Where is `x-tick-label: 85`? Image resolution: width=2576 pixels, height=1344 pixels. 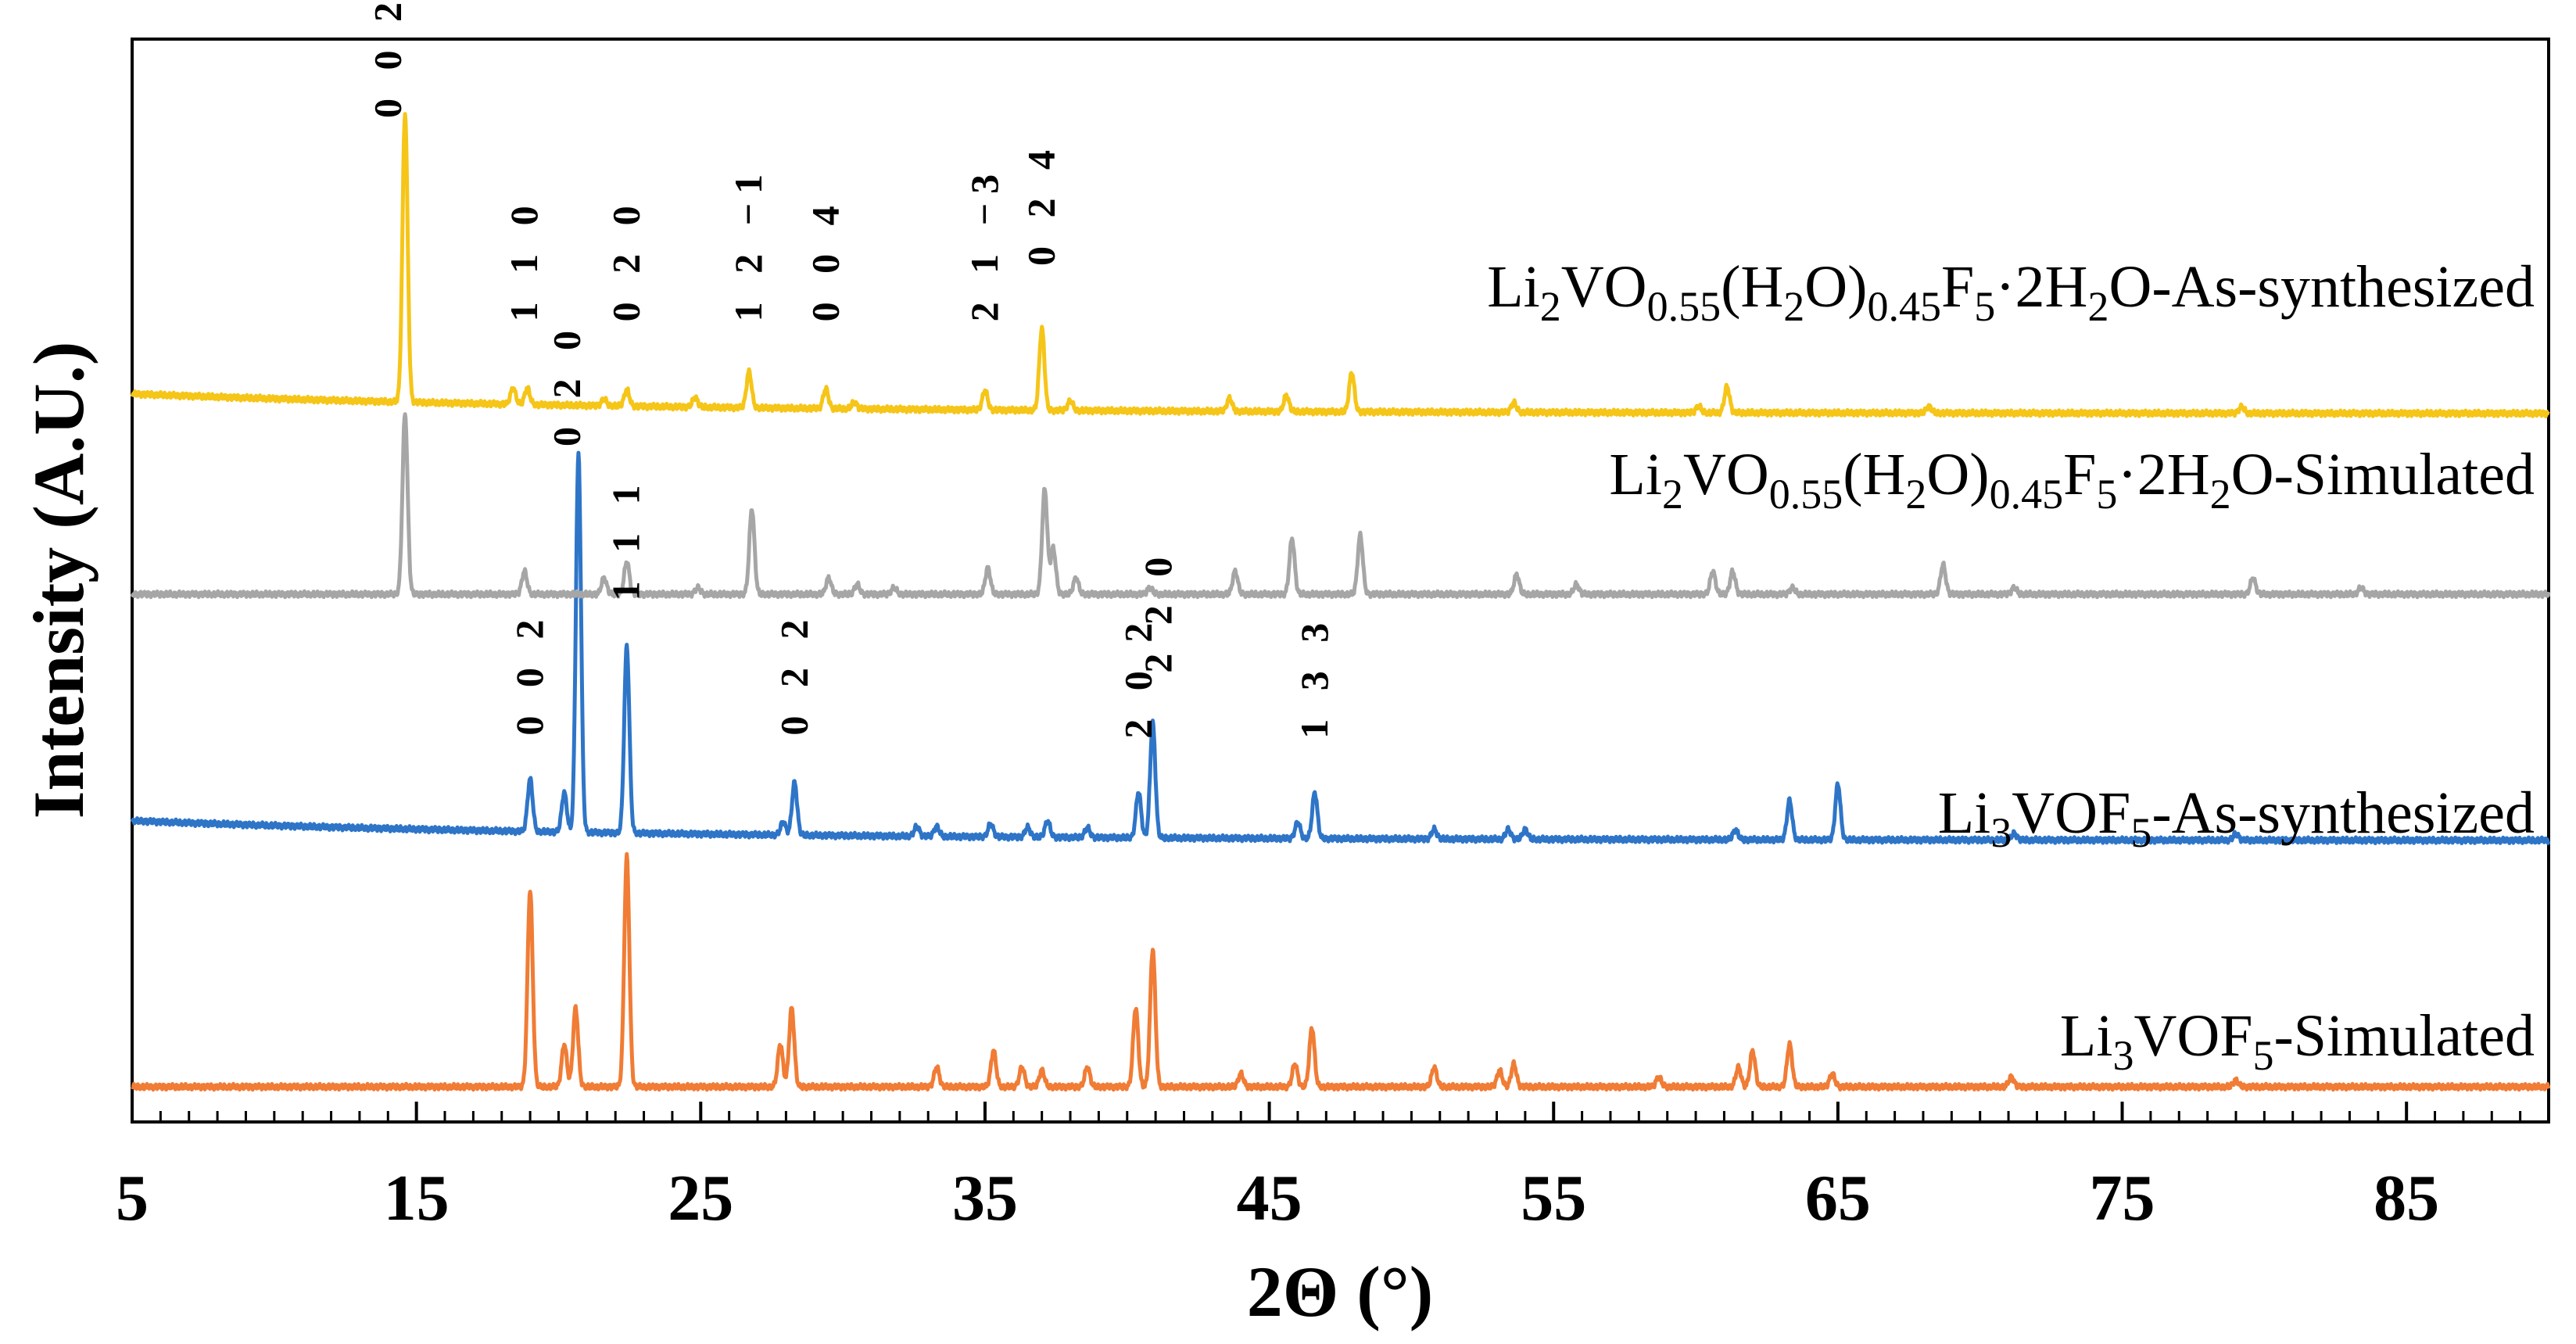
x-tick-label: 85 is located at coordinates (2406, 1198).